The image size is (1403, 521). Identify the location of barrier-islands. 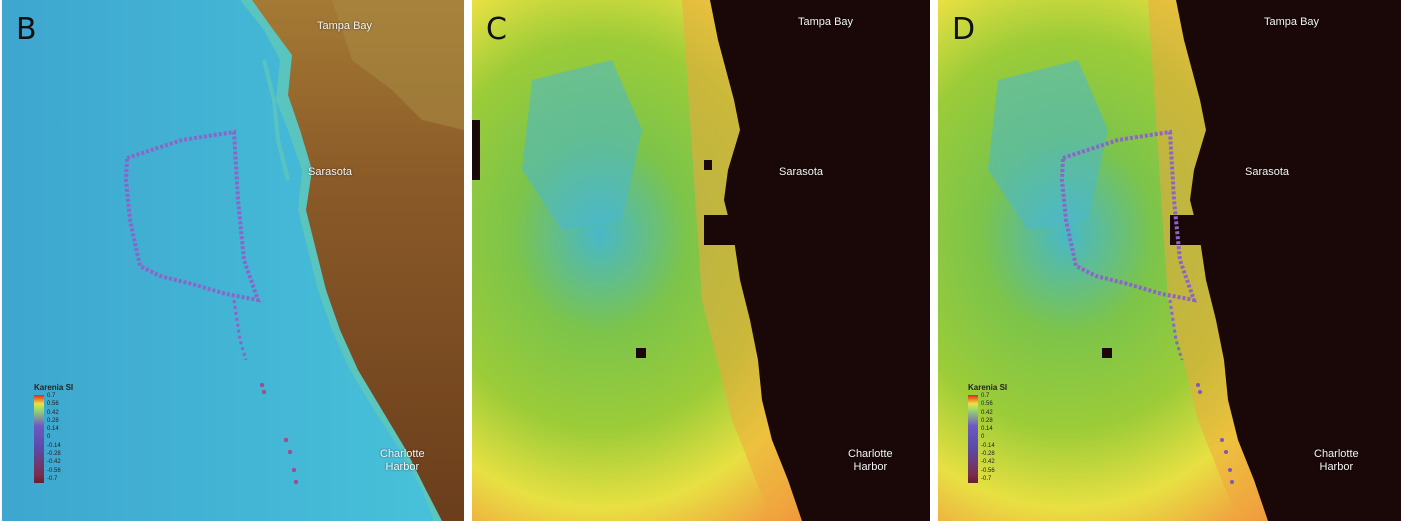
(276, 120).